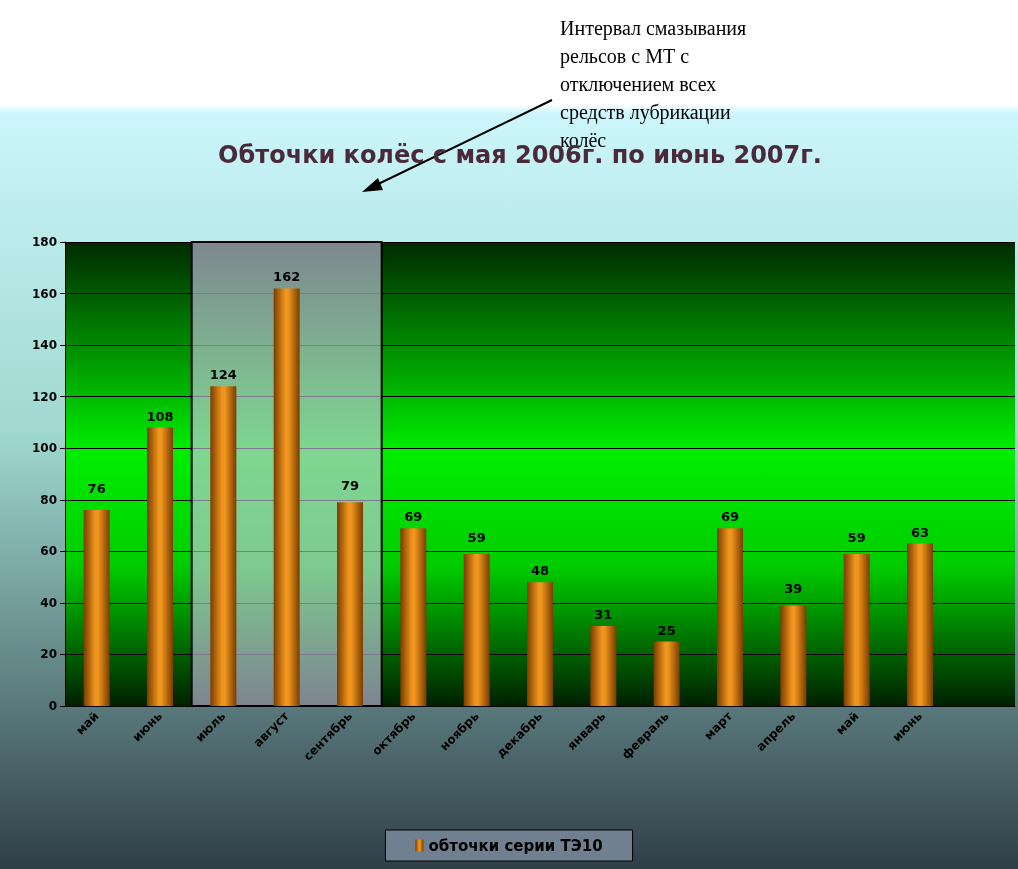  I want to click on y-tick-label: 0, so click(52, 706).